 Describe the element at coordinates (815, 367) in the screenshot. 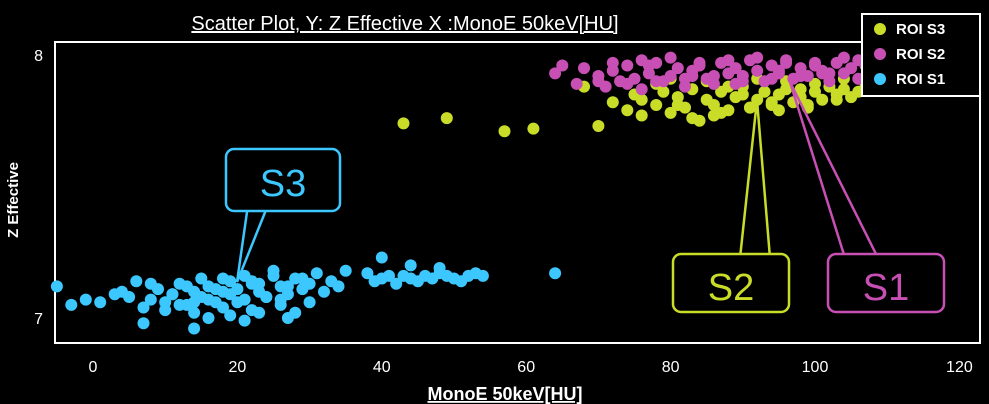

I see `x-tick-label: 100` at that location.